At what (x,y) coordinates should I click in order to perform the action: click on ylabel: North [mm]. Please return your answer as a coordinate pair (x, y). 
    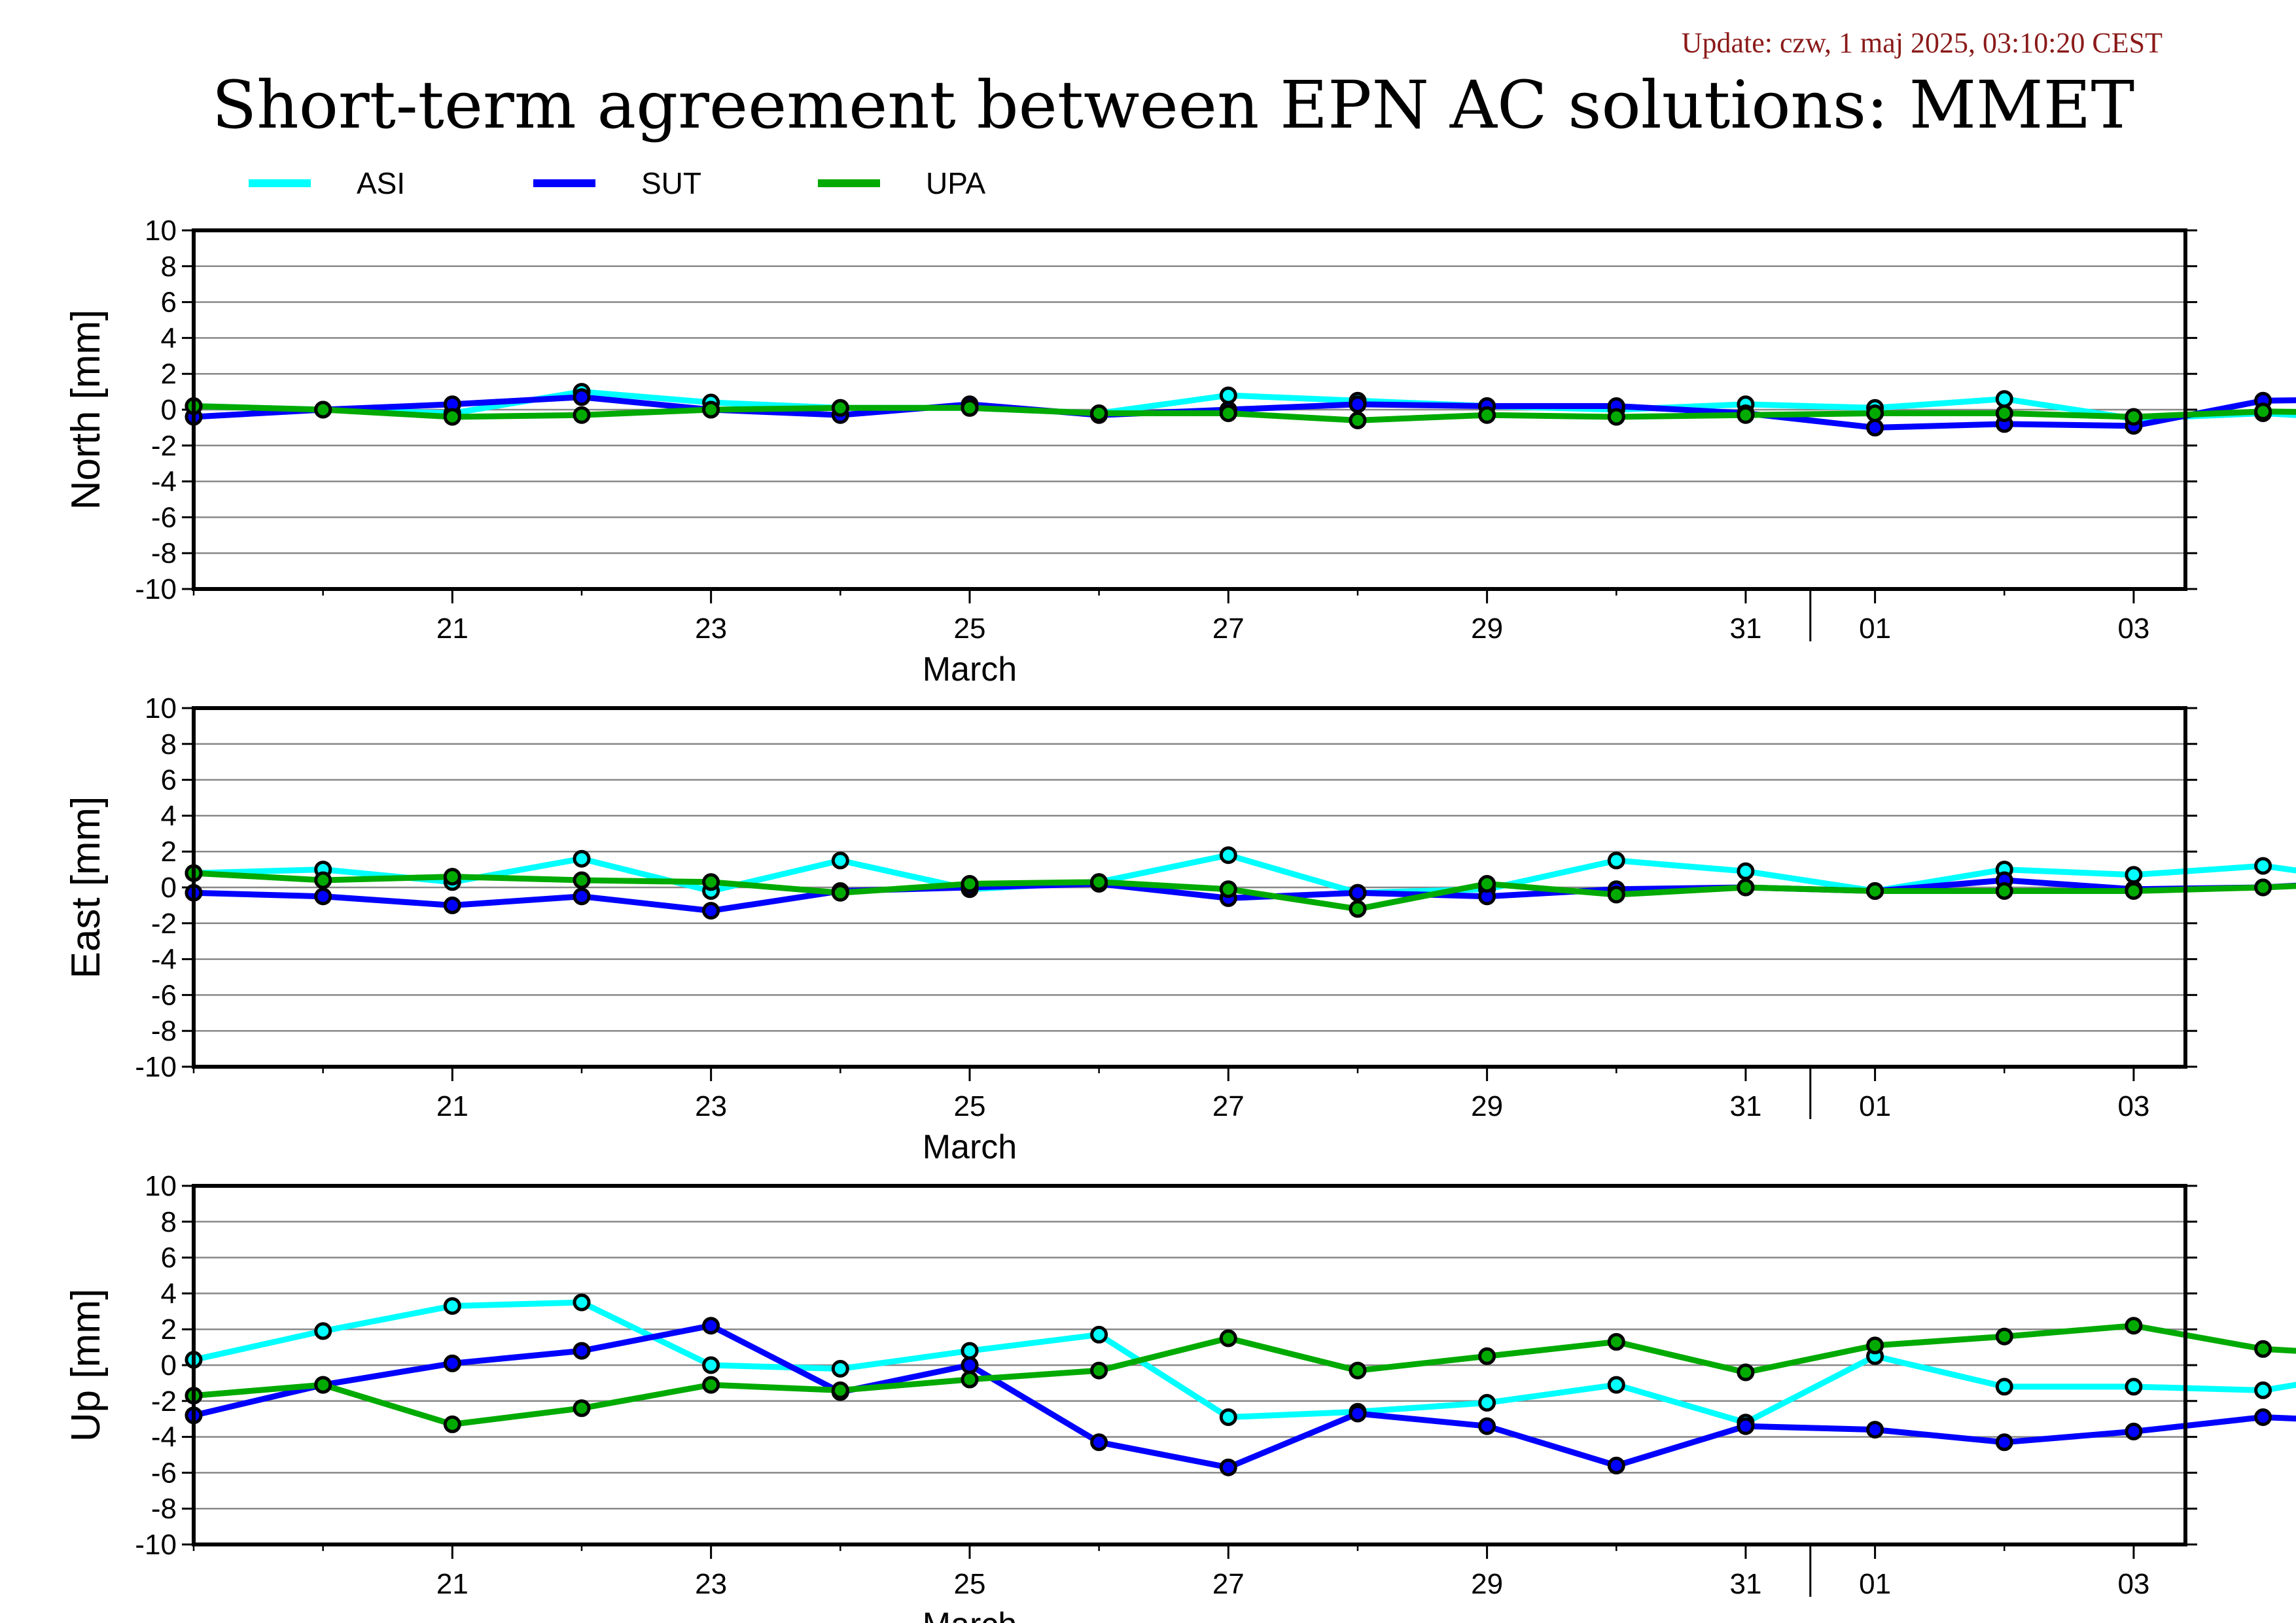
    Looking at the image, I should click on (86, 410).